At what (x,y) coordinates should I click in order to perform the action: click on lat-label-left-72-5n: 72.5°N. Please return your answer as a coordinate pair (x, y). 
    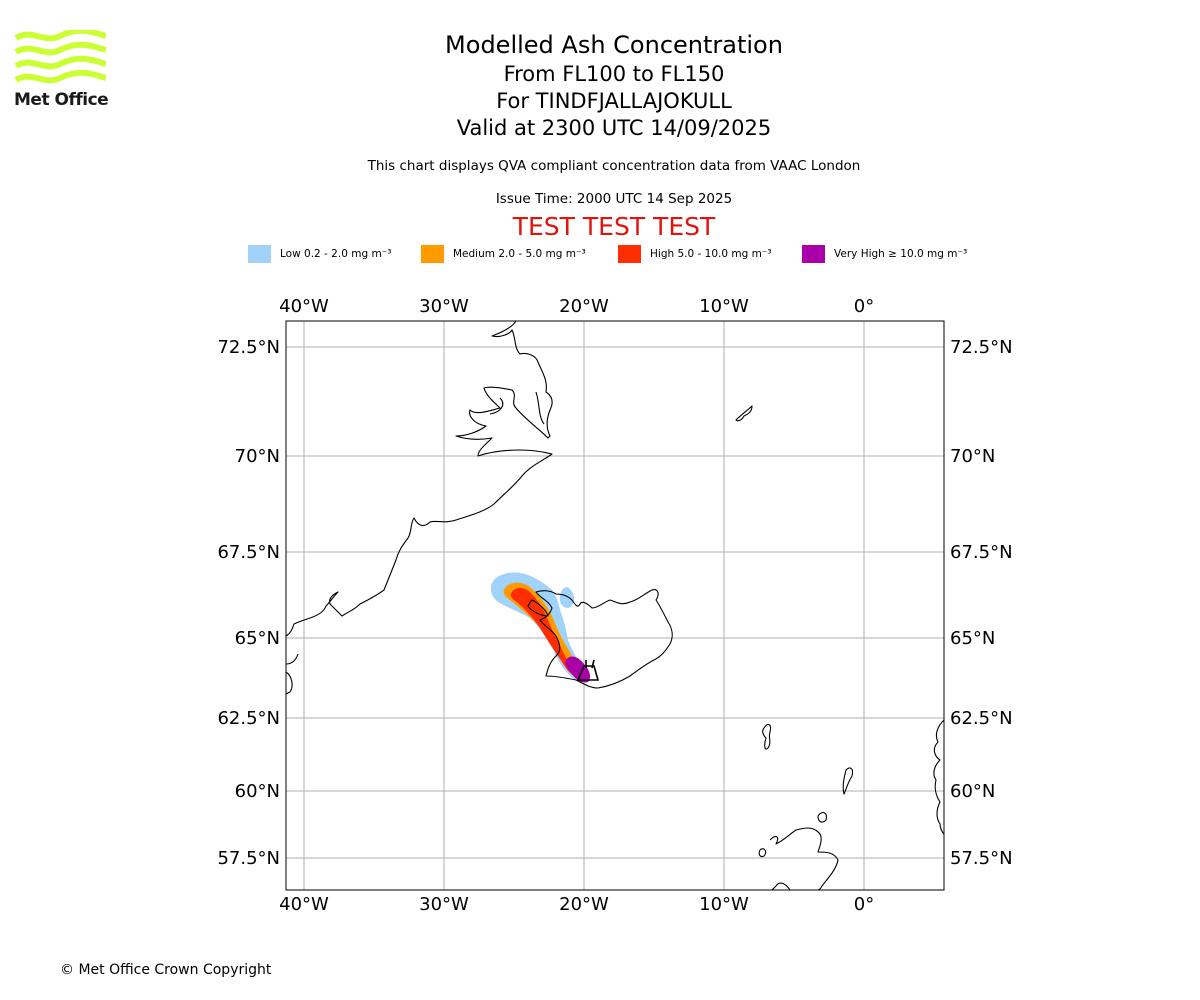
    Looking at the image, I should click on (248, 347).